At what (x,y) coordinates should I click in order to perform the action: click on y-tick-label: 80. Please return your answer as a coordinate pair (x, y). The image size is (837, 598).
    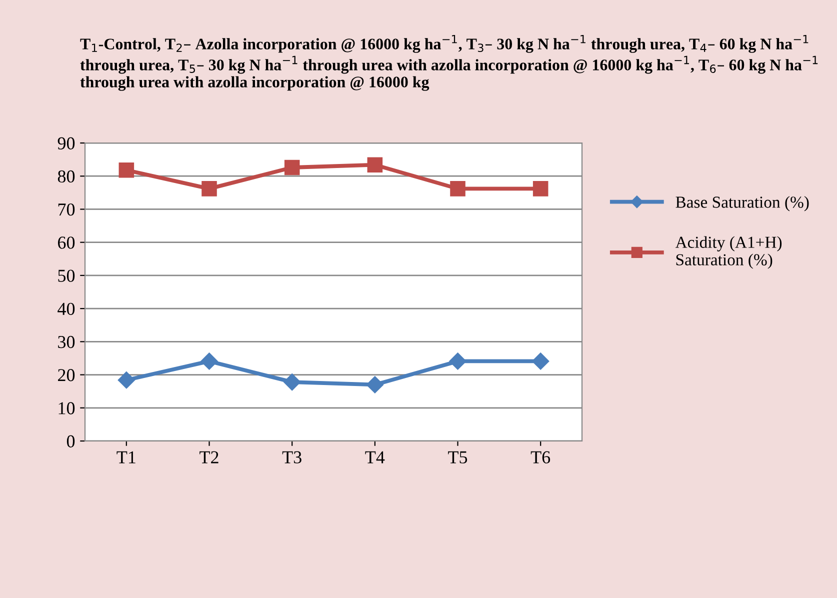
    Looking at the image, I should click on (66, 176).